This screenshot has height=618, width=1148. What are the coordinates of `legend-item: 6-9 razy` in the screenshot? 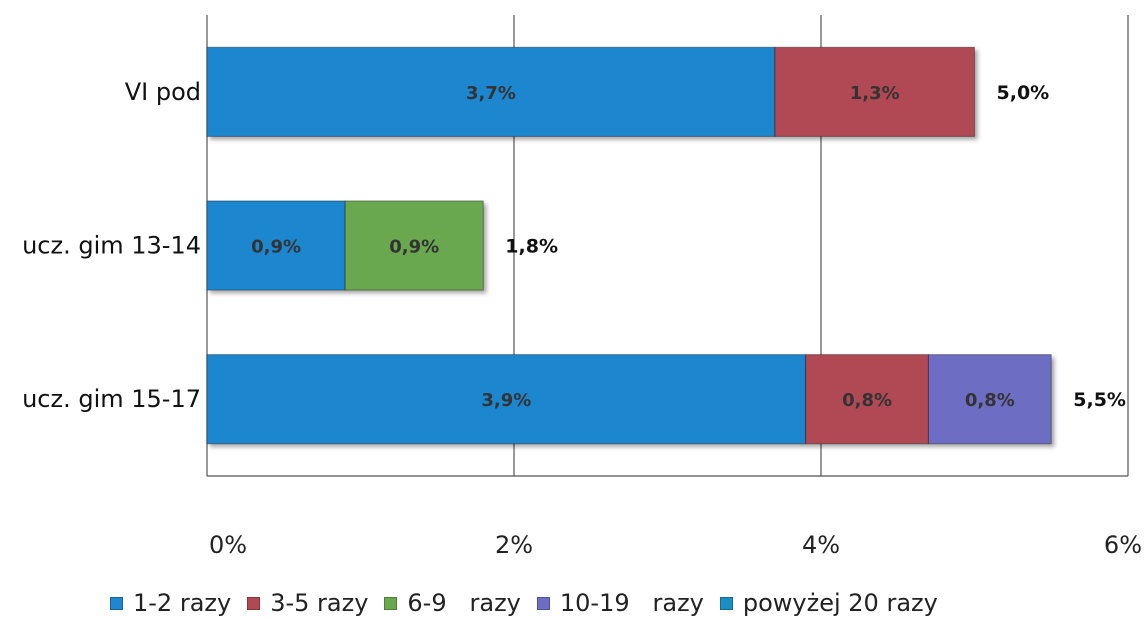 It's located at (452, 603).